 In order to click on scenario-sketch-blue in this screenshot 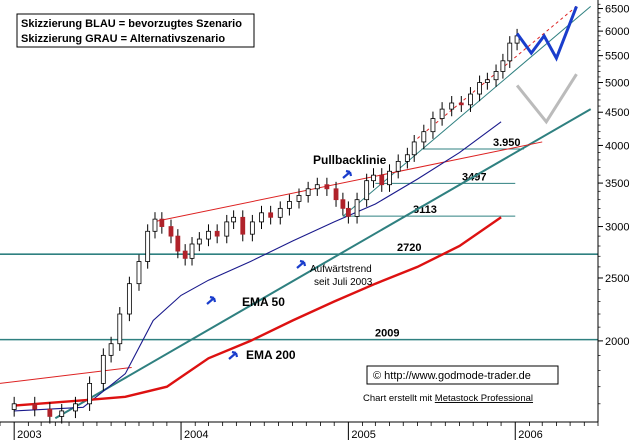, I will do `click(546, 33)`.